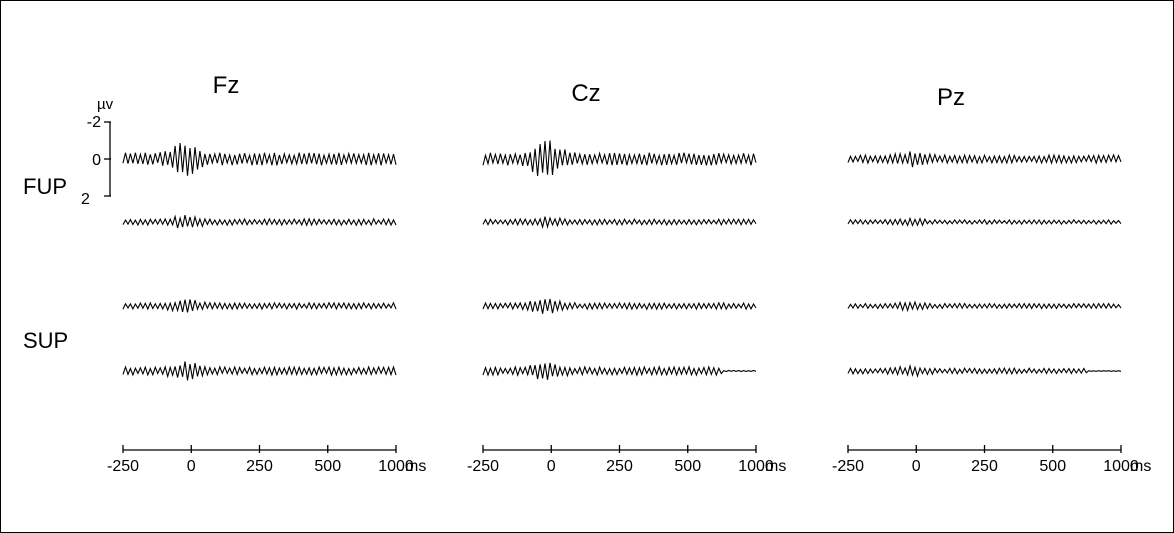 This screenshot has height=533, width=1174. Describe the element at coordinates (45, 340) in the screenshot. I see `row-label-sup: SUP` at that location.